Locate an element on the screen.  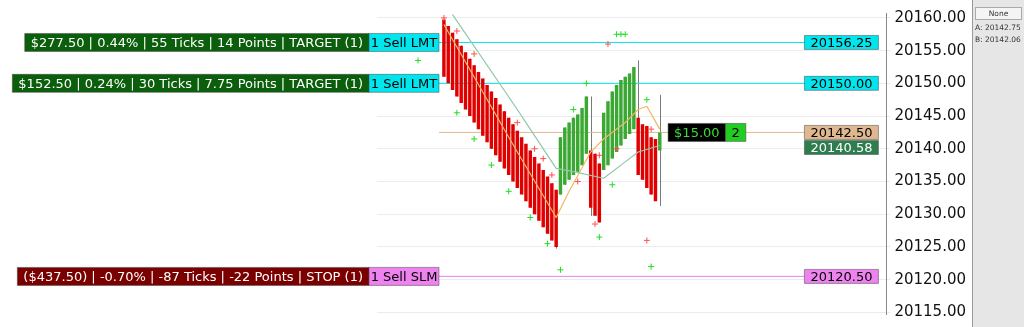
annotation: 20140.58 is located at coordinates (841, 147).